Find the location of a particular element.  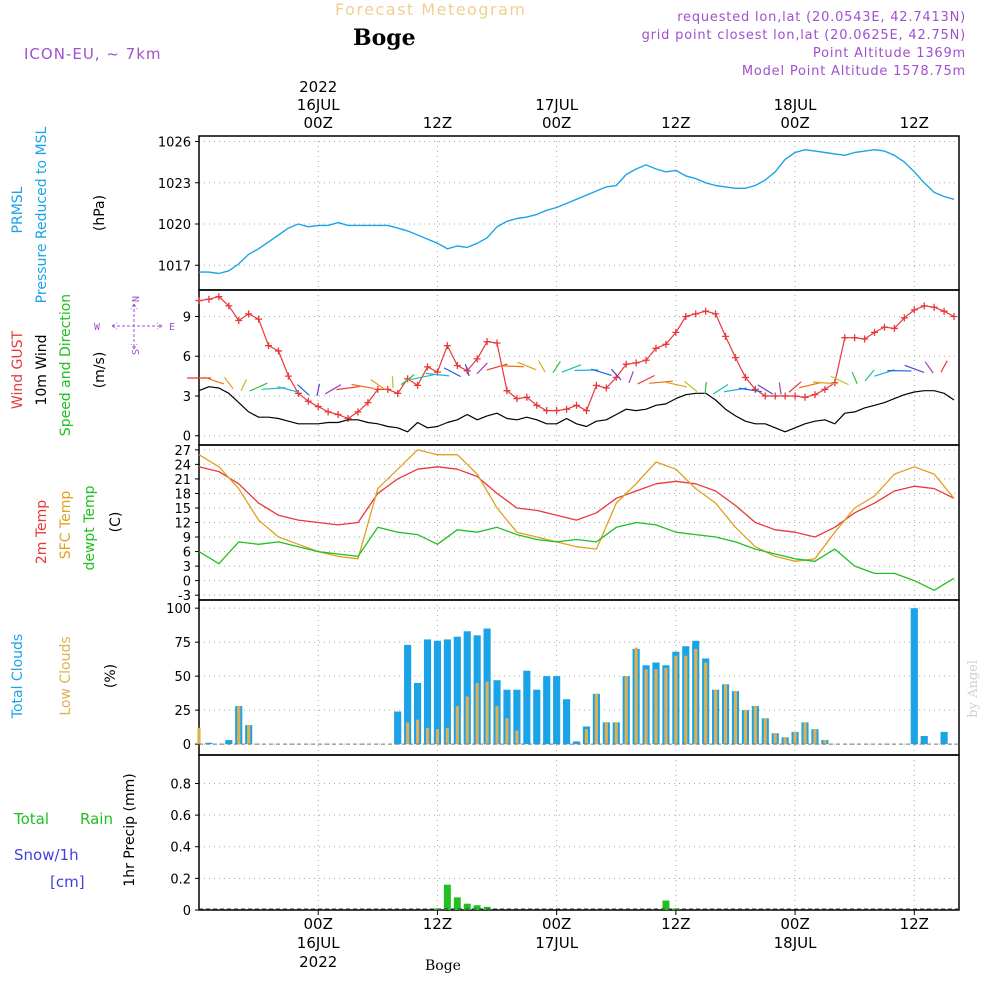

direction-label-e: E is located at coordinates (172, 327).